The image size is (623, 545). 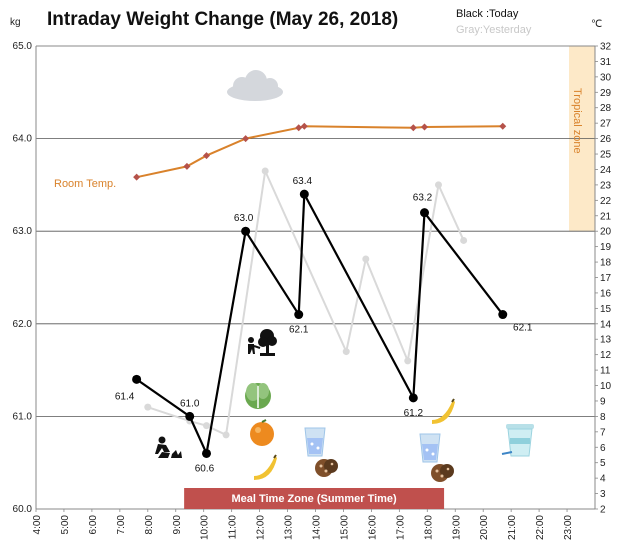 I want to click on y-left-unit: kg, so click(x=15, y=22).